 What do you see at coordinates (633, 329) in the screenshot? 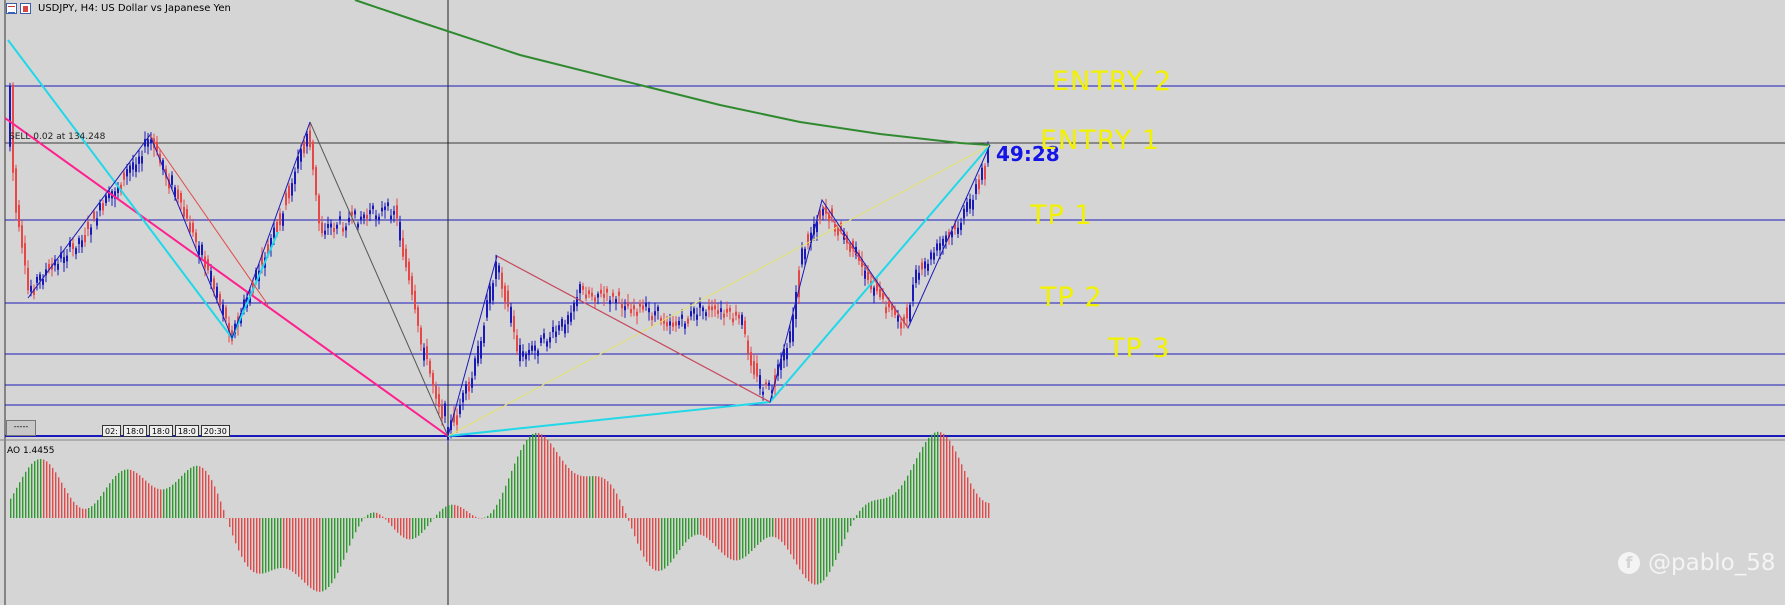
I see `red-channel-line` at bounding box center [633, 329].